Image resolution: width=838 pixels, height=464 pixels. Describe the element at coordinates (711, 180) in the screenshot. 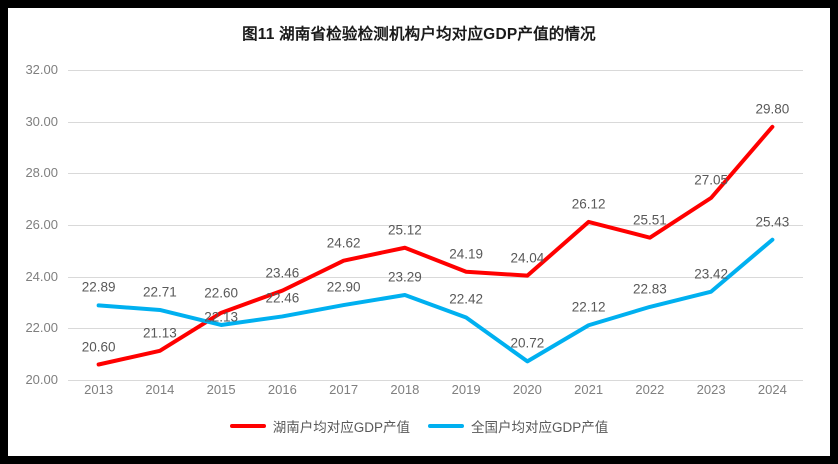

I see `data-point-label: 27.05` at that location.